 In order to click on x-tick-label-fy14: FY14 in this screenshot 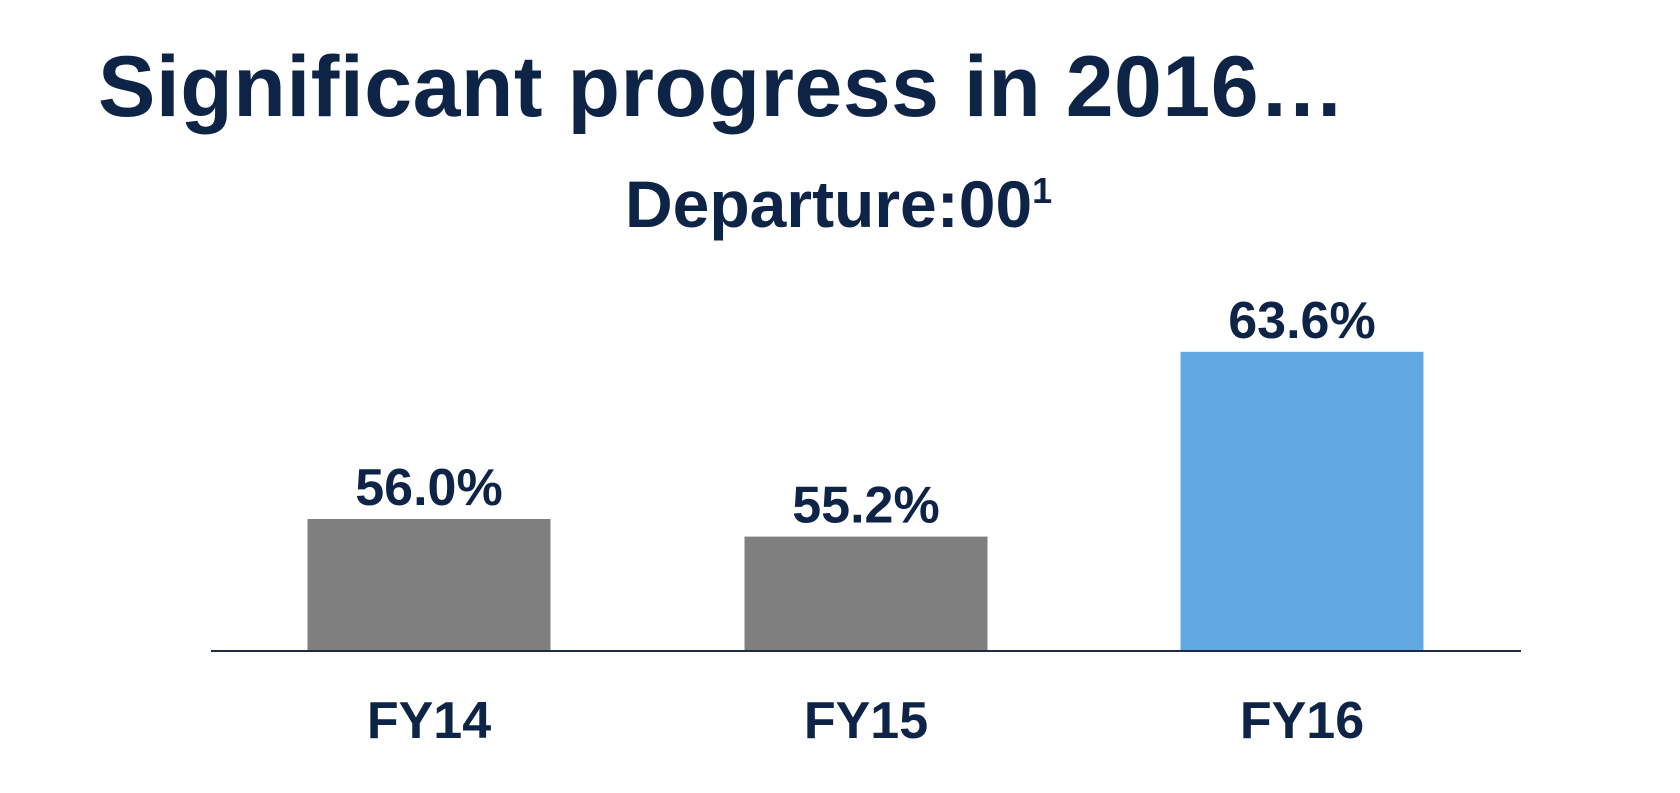, I will do `click(429, 721)`.